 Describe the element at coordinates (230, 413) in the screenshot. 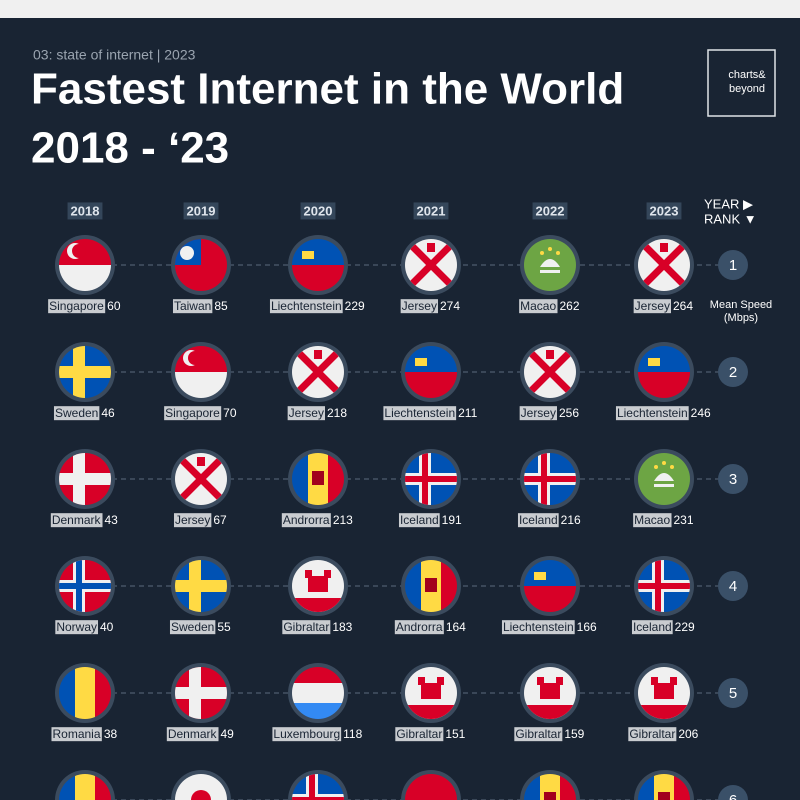

I see `speed: 70` at that location.